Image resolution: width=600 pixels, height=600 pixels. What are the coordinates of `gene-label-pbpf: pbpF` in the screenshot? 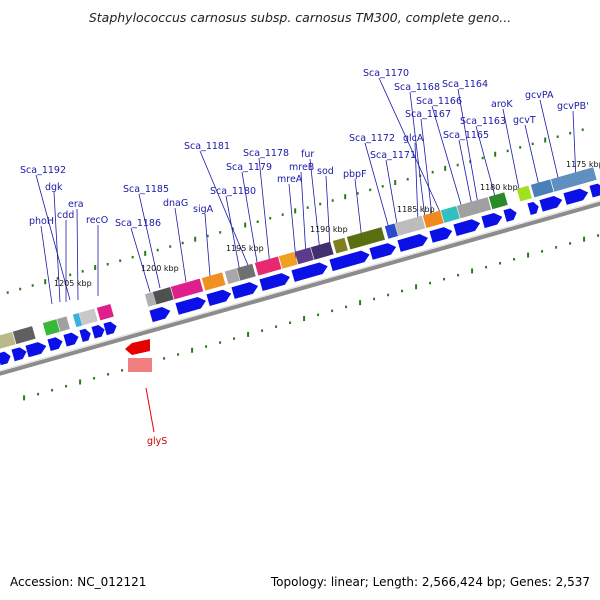 It's located at (355, 174).